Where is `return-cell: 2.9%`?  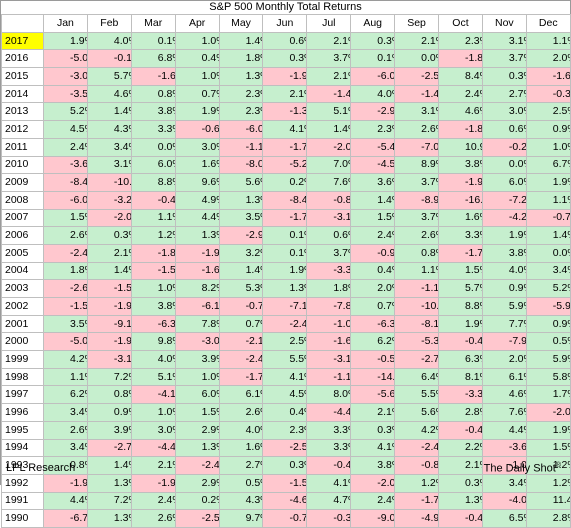 return-cell: 2.9% is located at coordinates (197, 430).